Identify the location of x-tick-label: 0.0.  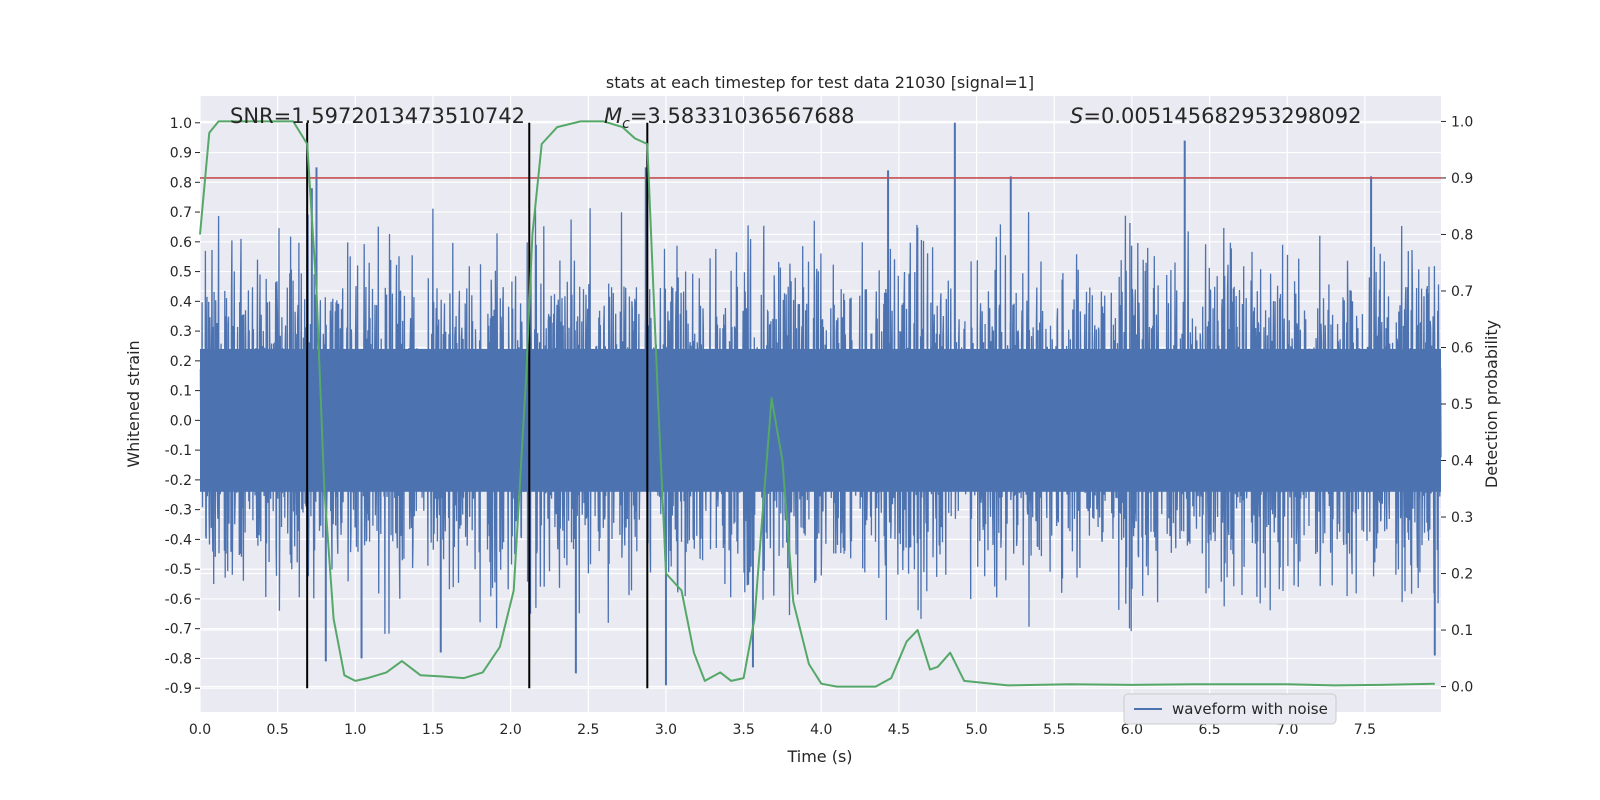
(200, 730).